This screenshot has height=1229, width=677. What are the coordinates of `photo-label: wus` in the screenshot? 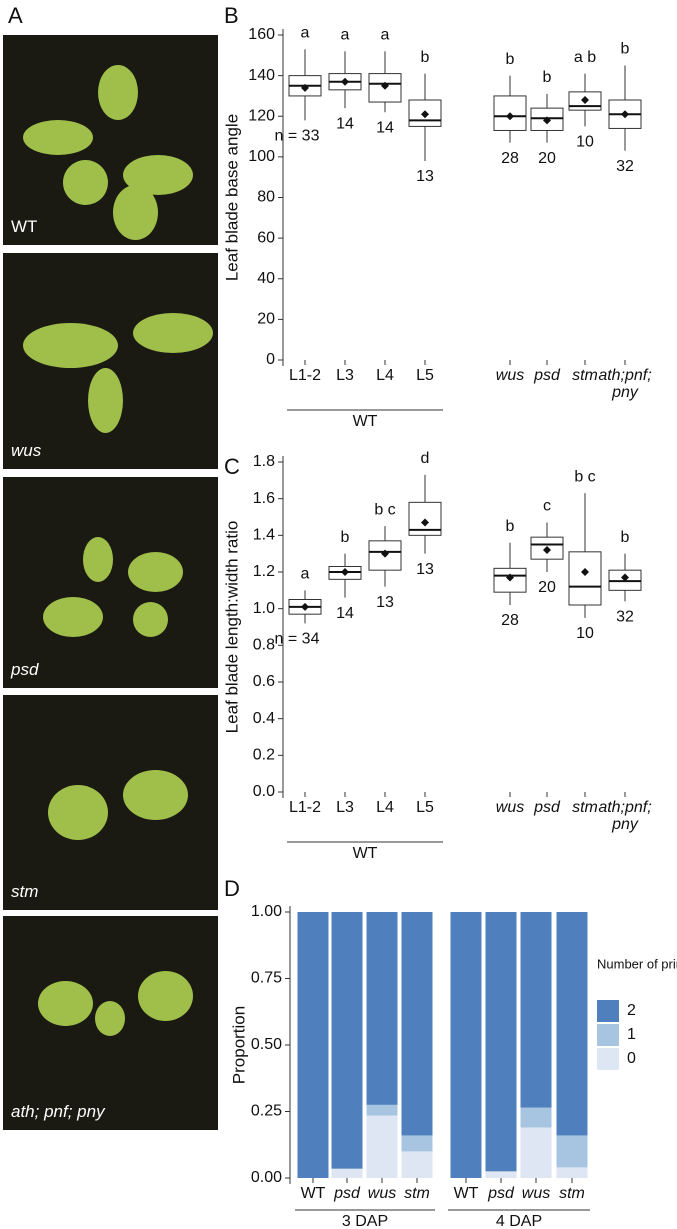 It's located at (26, 450).